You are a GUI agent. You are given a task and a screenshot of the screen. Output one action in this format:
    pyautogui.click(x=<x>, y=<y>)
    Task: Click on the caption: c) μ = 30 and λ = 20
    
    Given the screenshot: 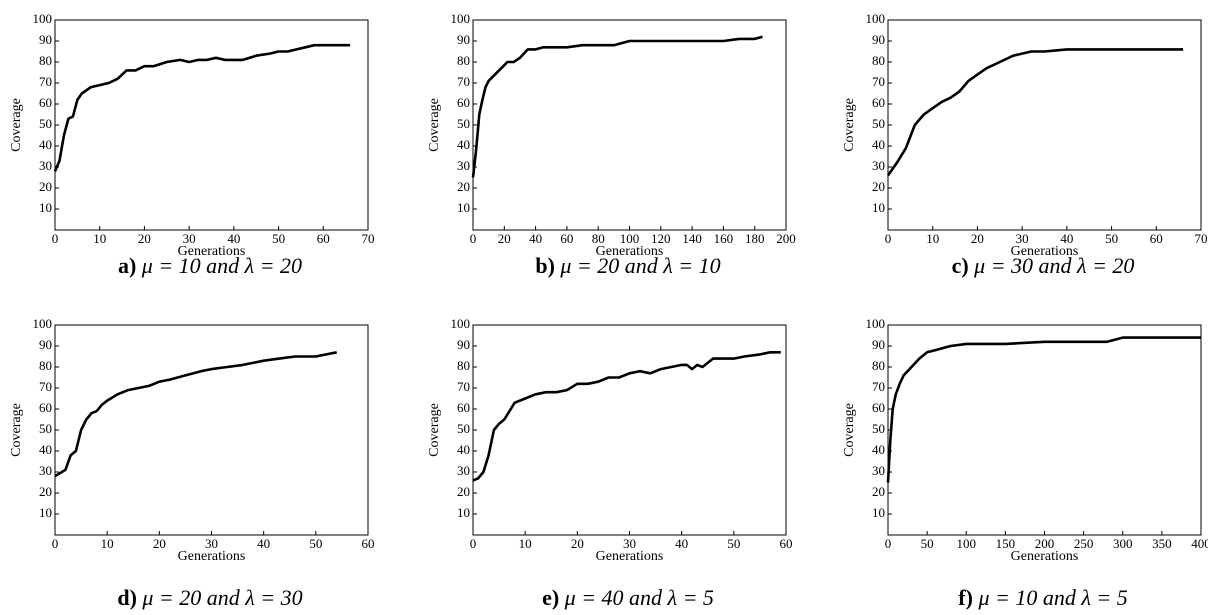 What is the action you would take?
    pyautogui.click(x=1043, y=265)
    